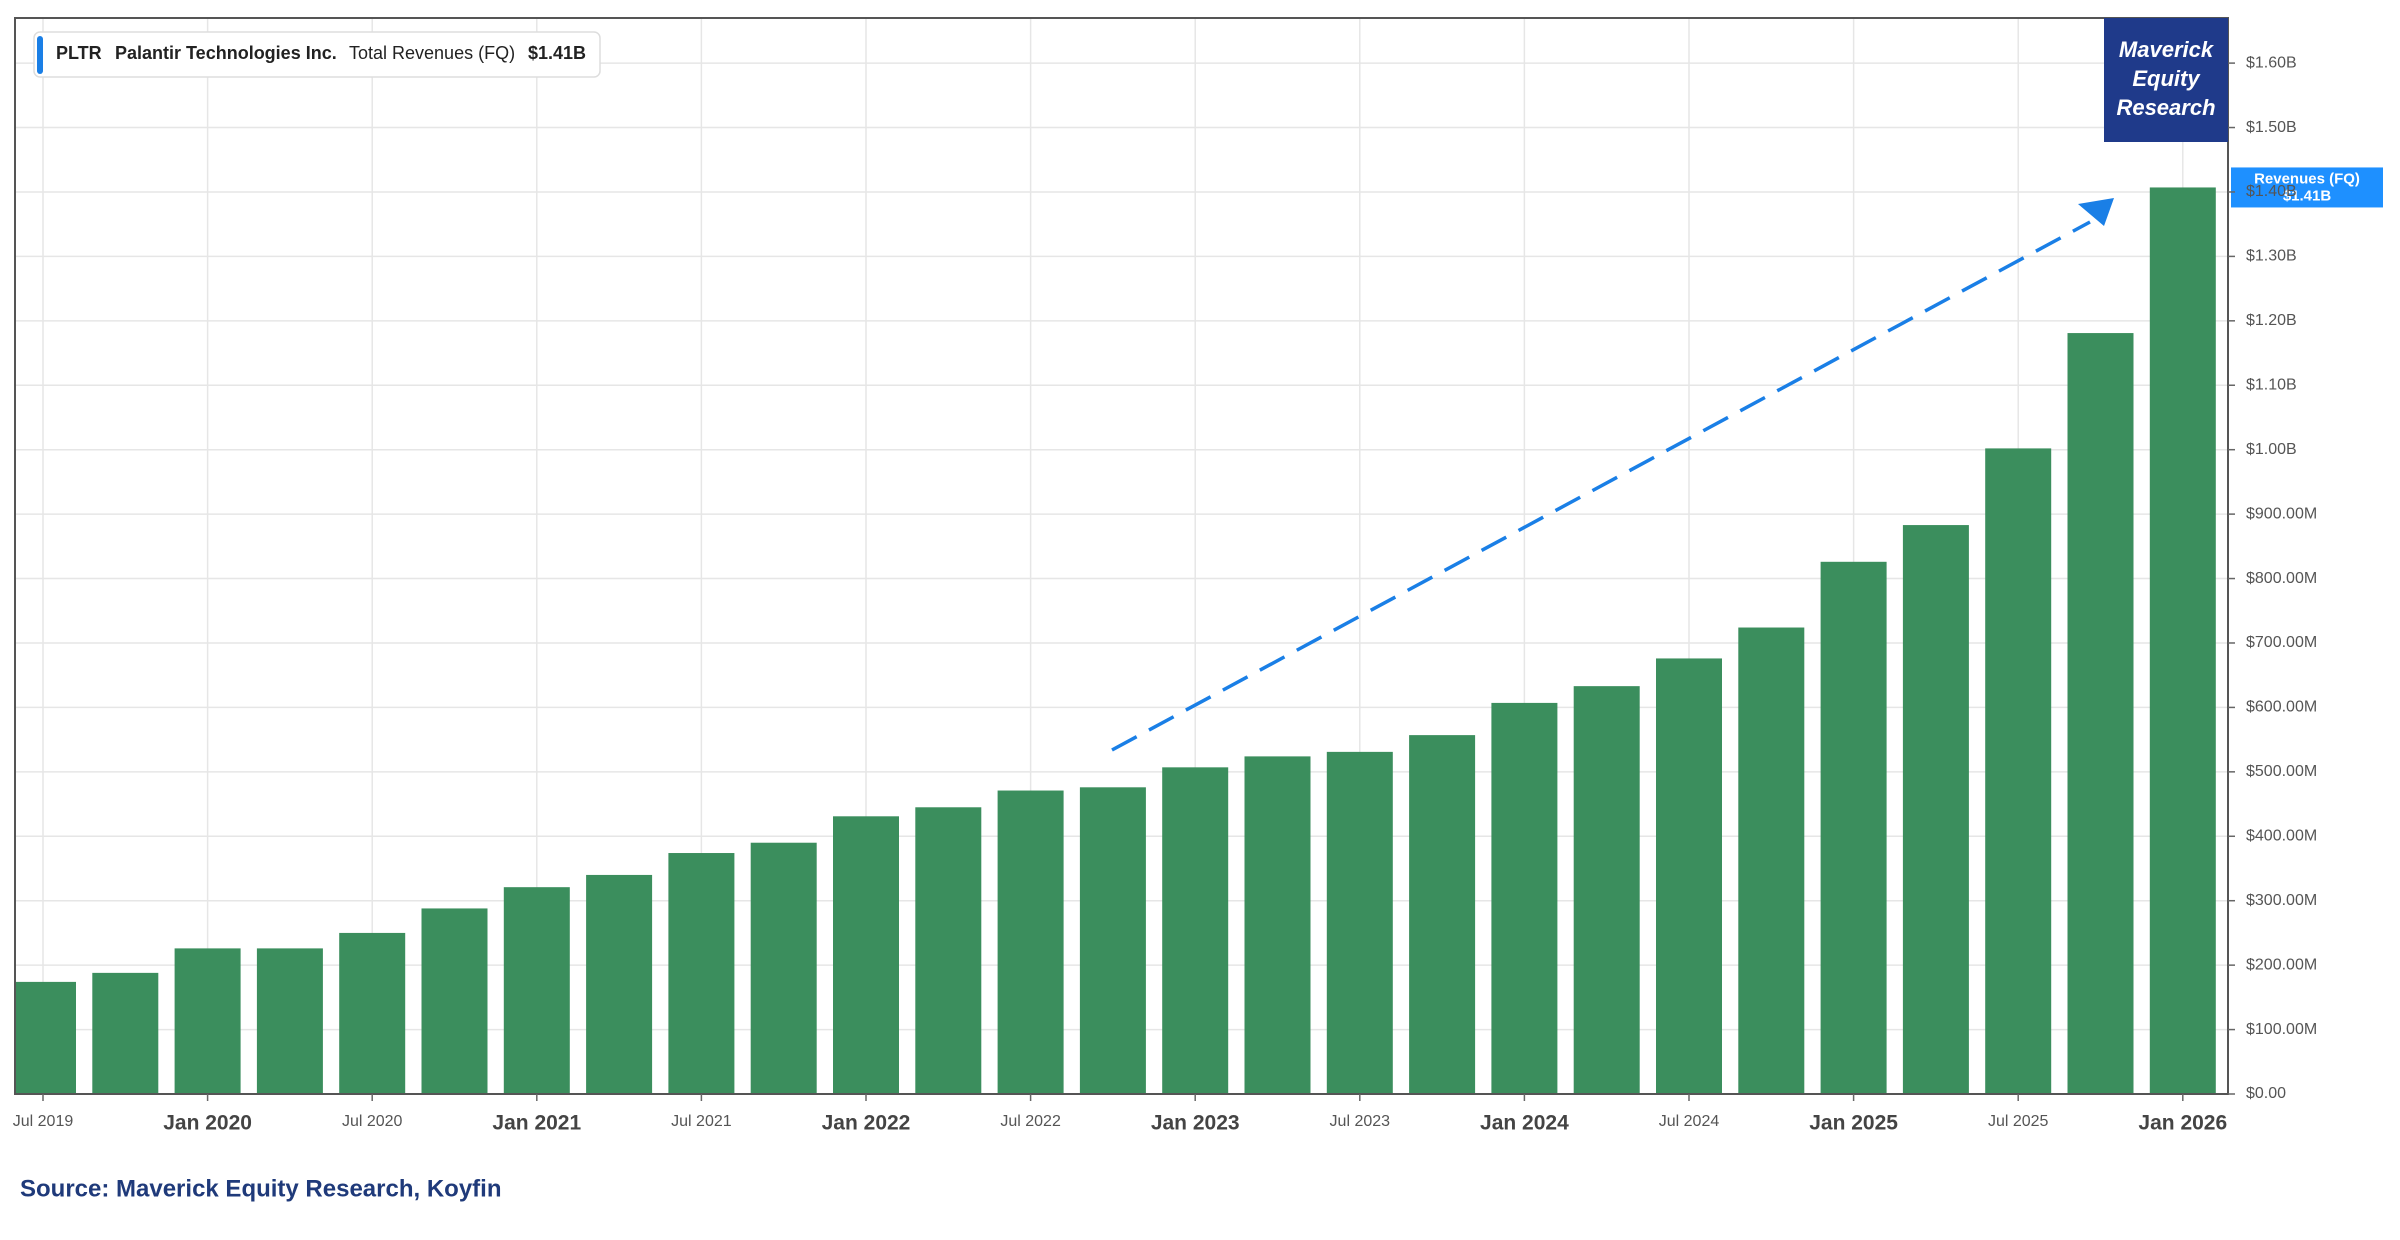  I want to click on y-tick-label: $1.20B, so click(2271, 320).